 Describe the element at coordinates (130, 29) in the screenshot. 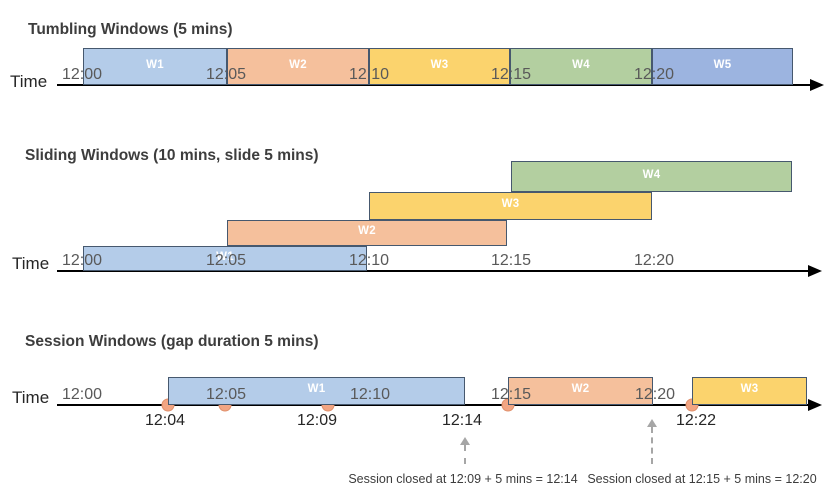

I see `section-title-tumbling: Tumbling Windows (5 mins)` at that location.